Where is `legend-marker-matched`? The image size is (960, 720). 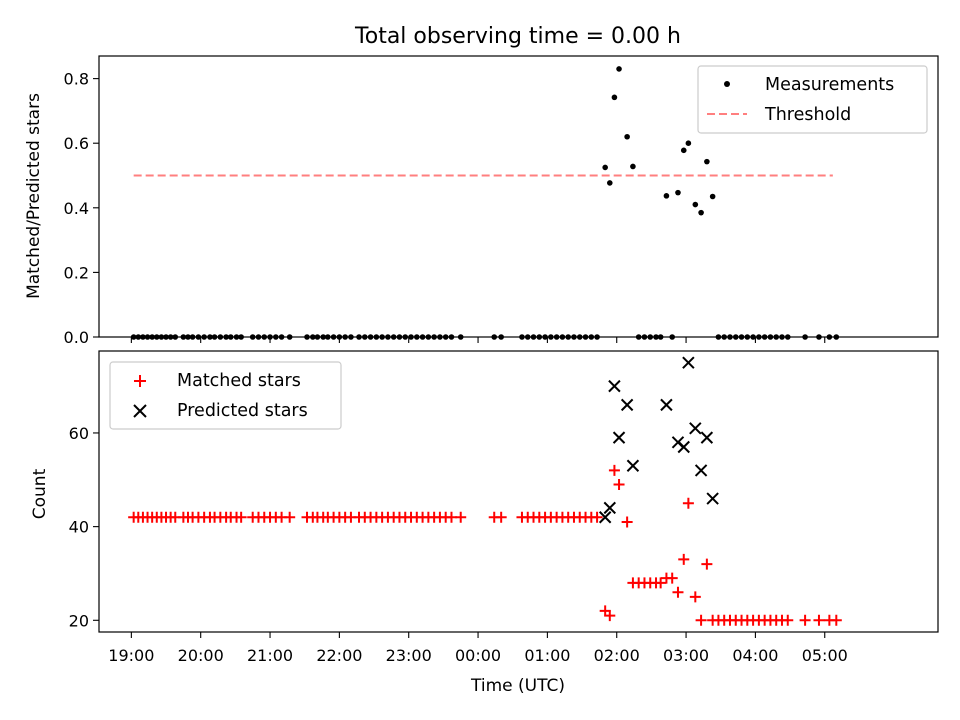 legend-marker-matched is located at coordinates (140, 381).